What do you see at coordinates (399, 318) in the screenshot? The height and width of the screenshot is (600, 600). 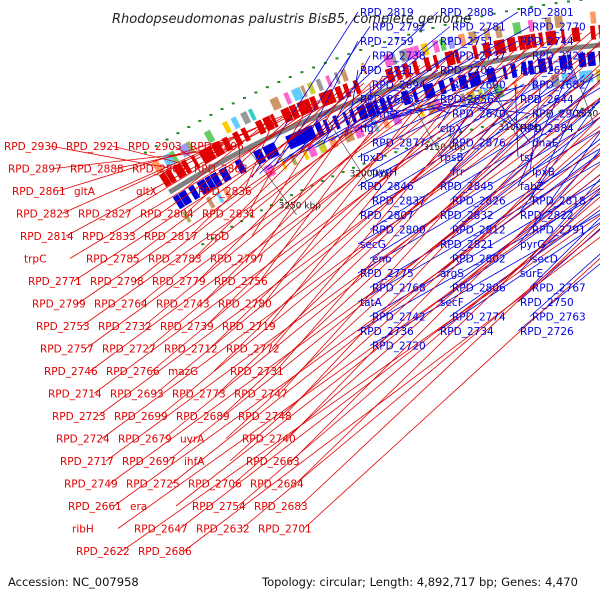 I see `gene-label-reverse: RPD_2742` at bounding box center [399, 318].